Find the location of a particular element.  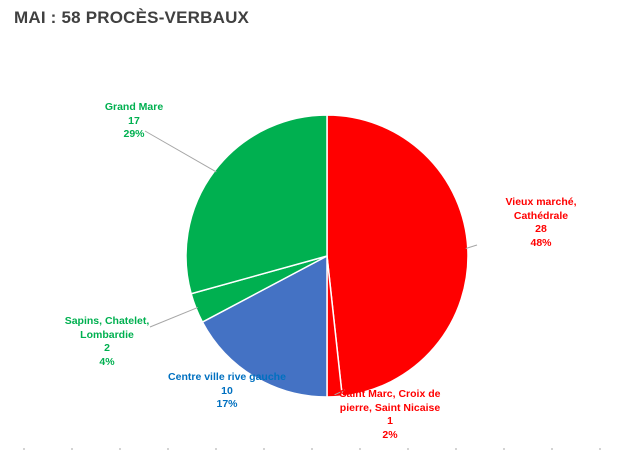

slice-value: 1 is located at coordinates (390, 421).